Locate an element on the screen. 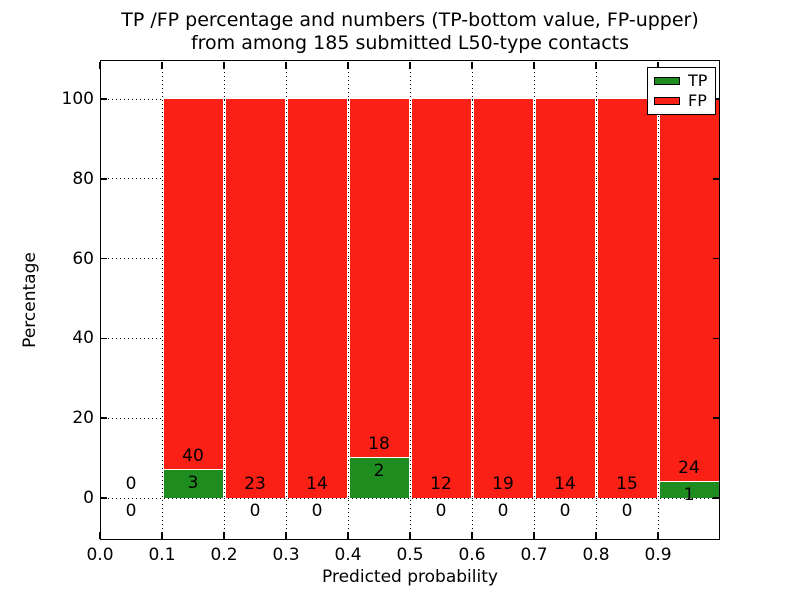 Image resolution: width=800 pixels, height=600 pixels. fp-swatch-icon is located at coordinates (667, 101).